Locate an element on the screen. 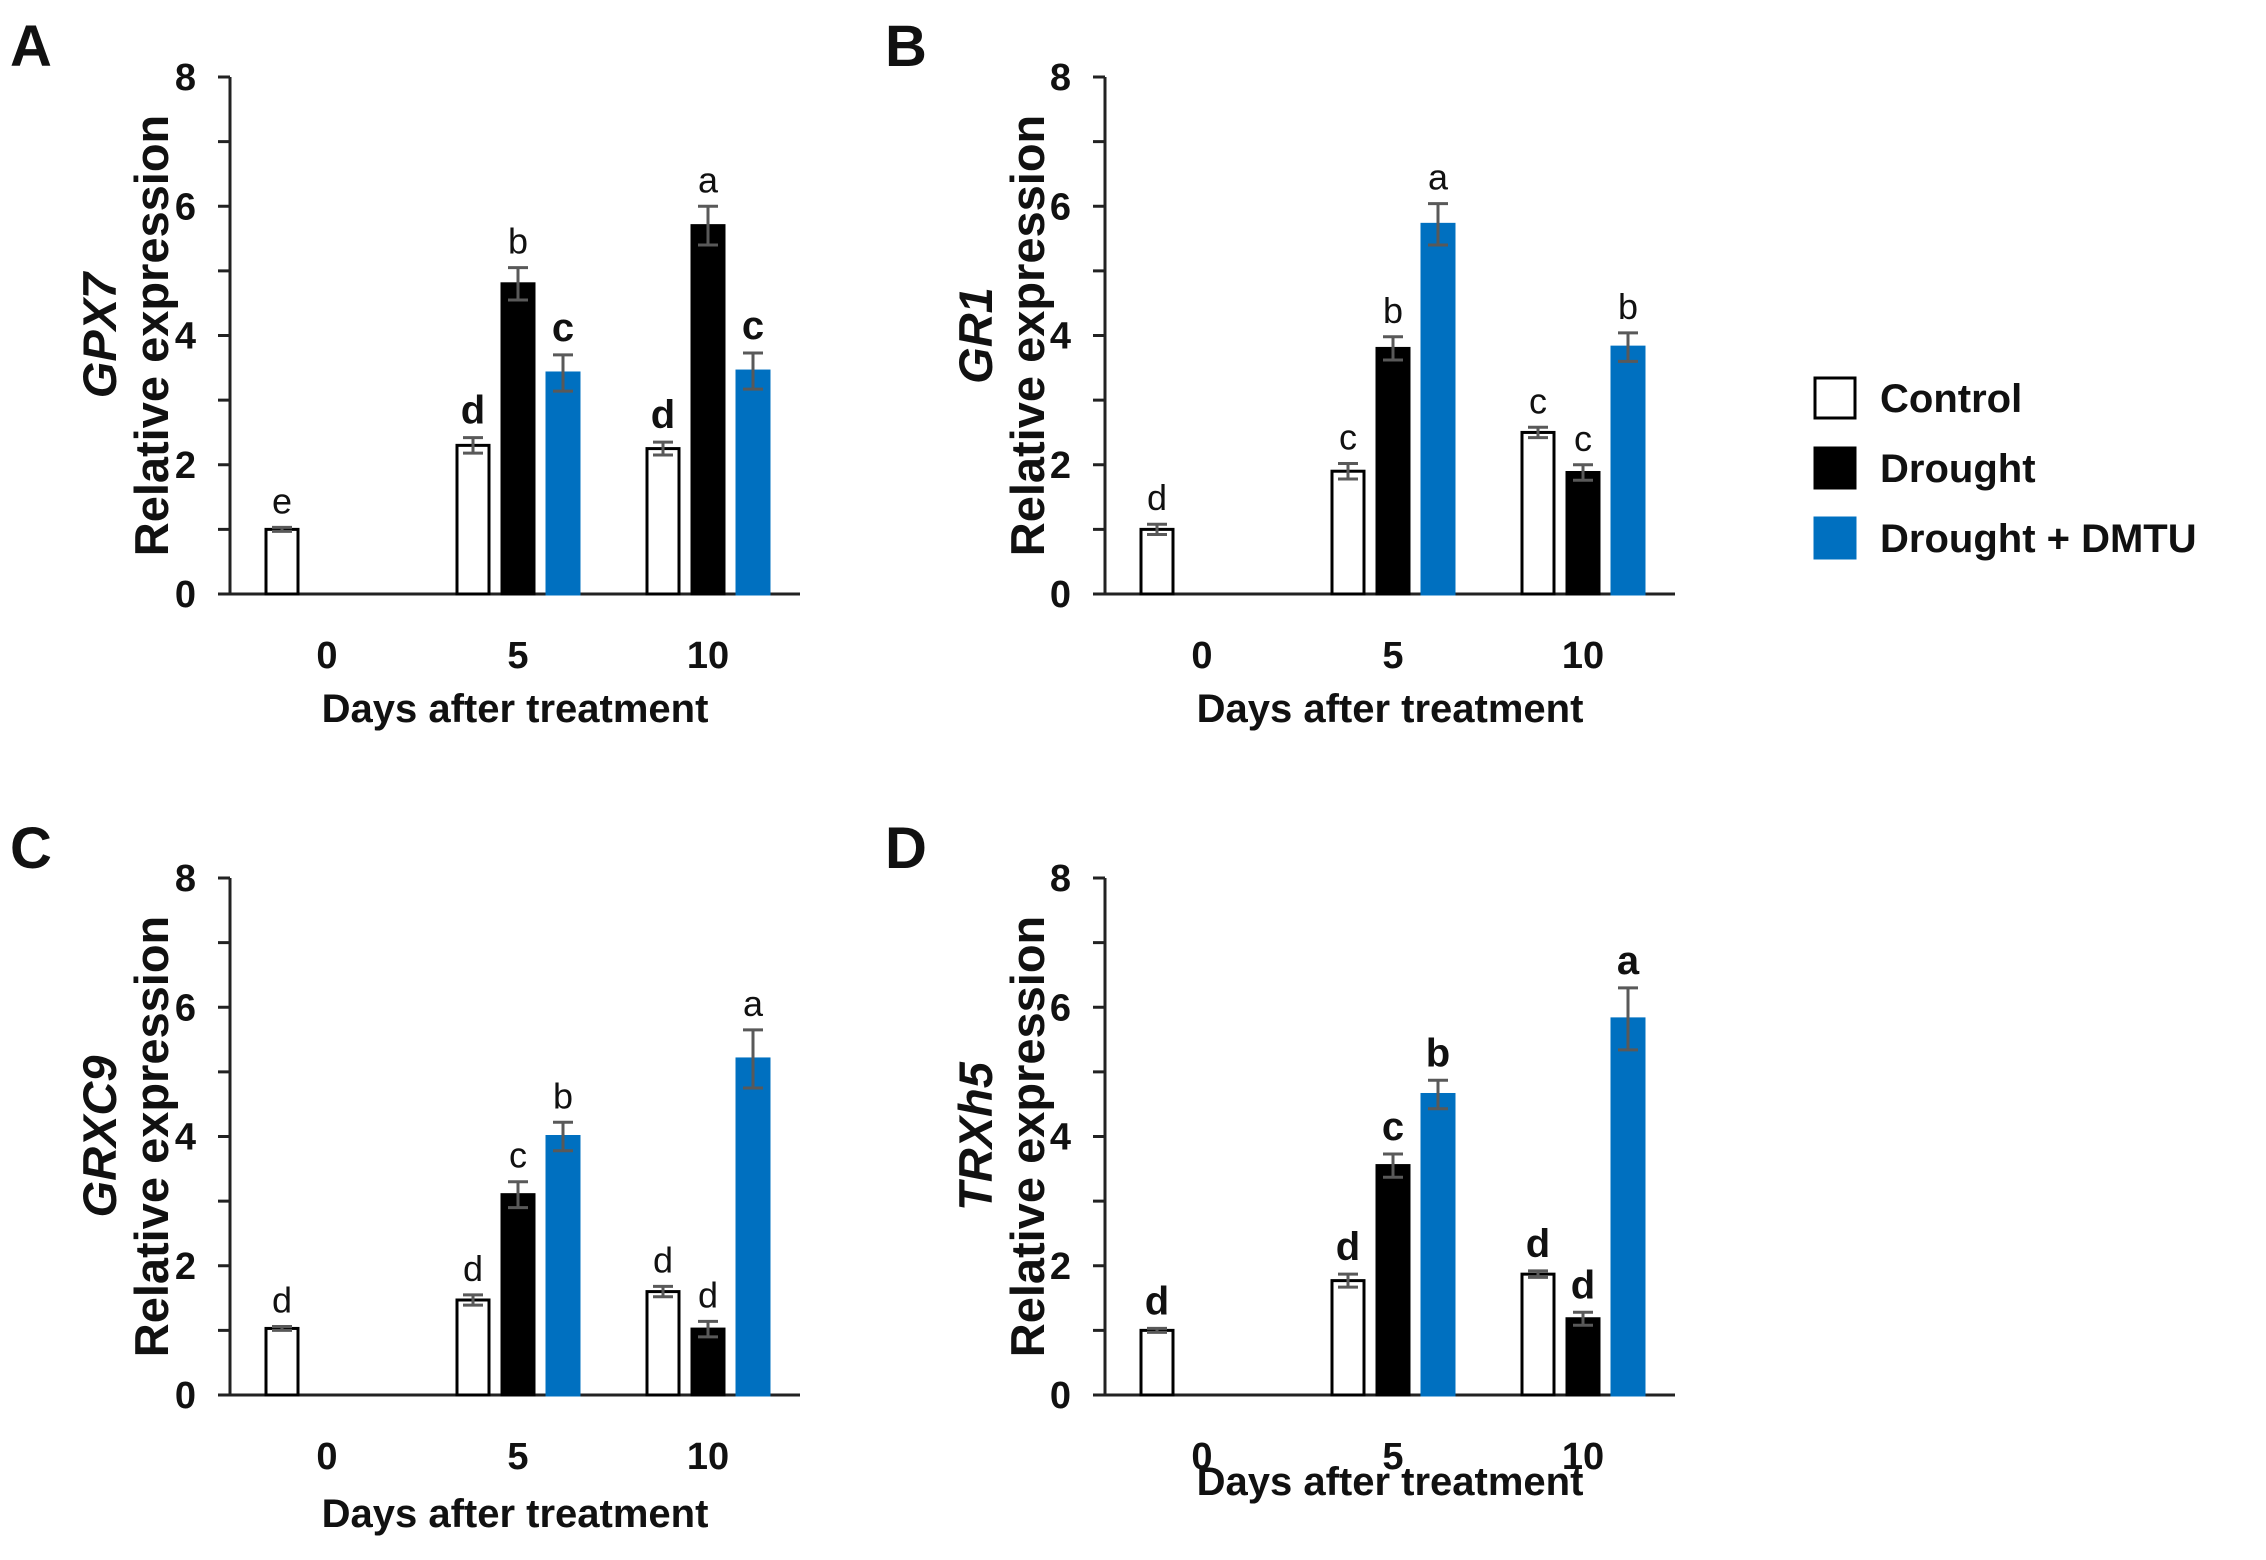 The image size is (2266, 1560). gene-name: GR1 is located at coordinates (975, 335).